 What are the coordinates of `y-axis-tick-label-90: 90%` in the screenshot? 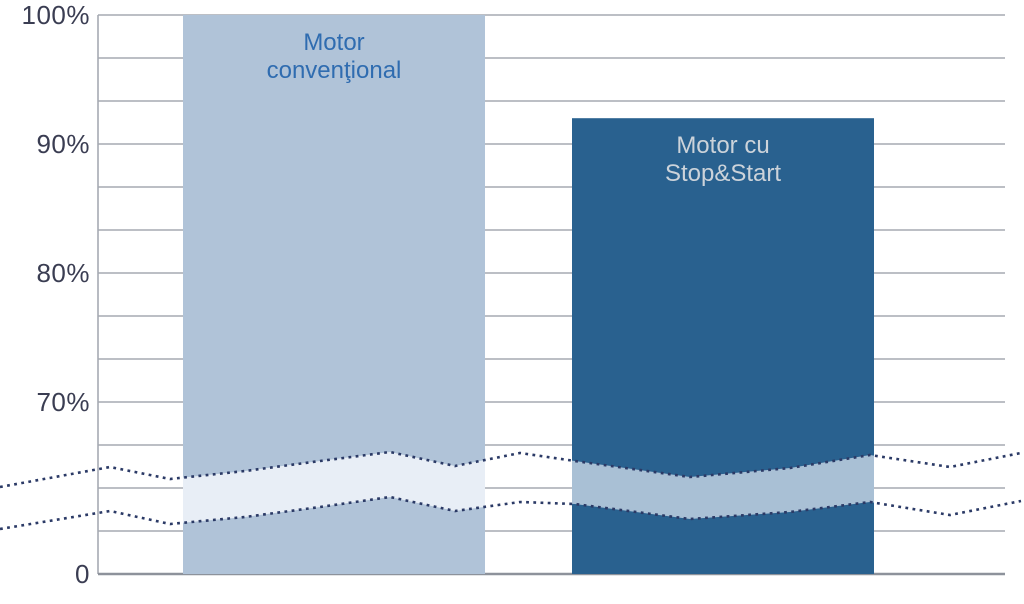 It's located at (63, 144).